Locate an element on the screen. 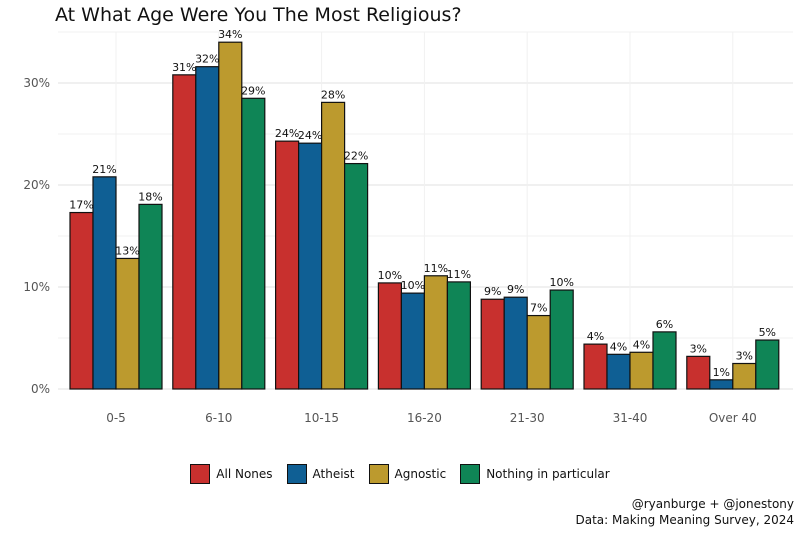  y-tick-label: 10% is located at coordinates (36, 287).